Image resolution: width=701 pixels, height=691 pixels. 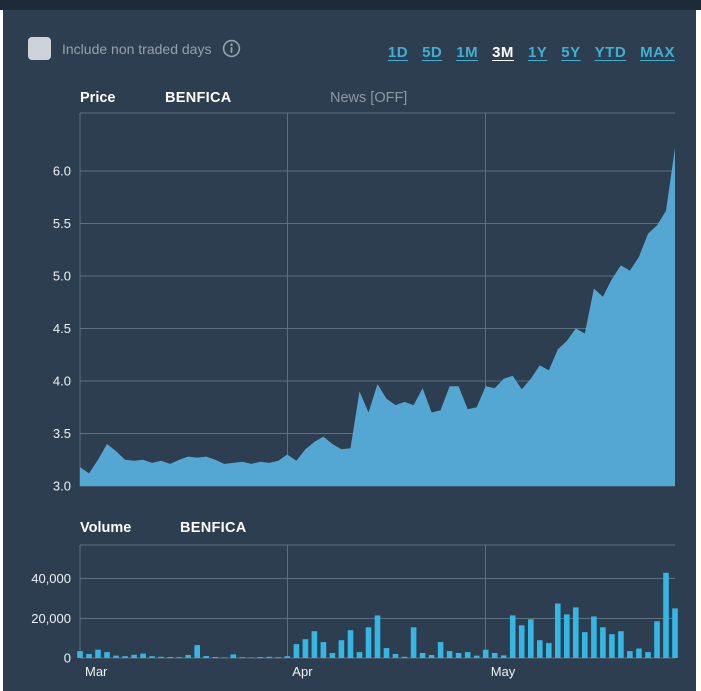 What do you see at coordinates (62, 433) in the screenshot?
I see `y-tick-label: 3.5` at bounding box center [62, 433].